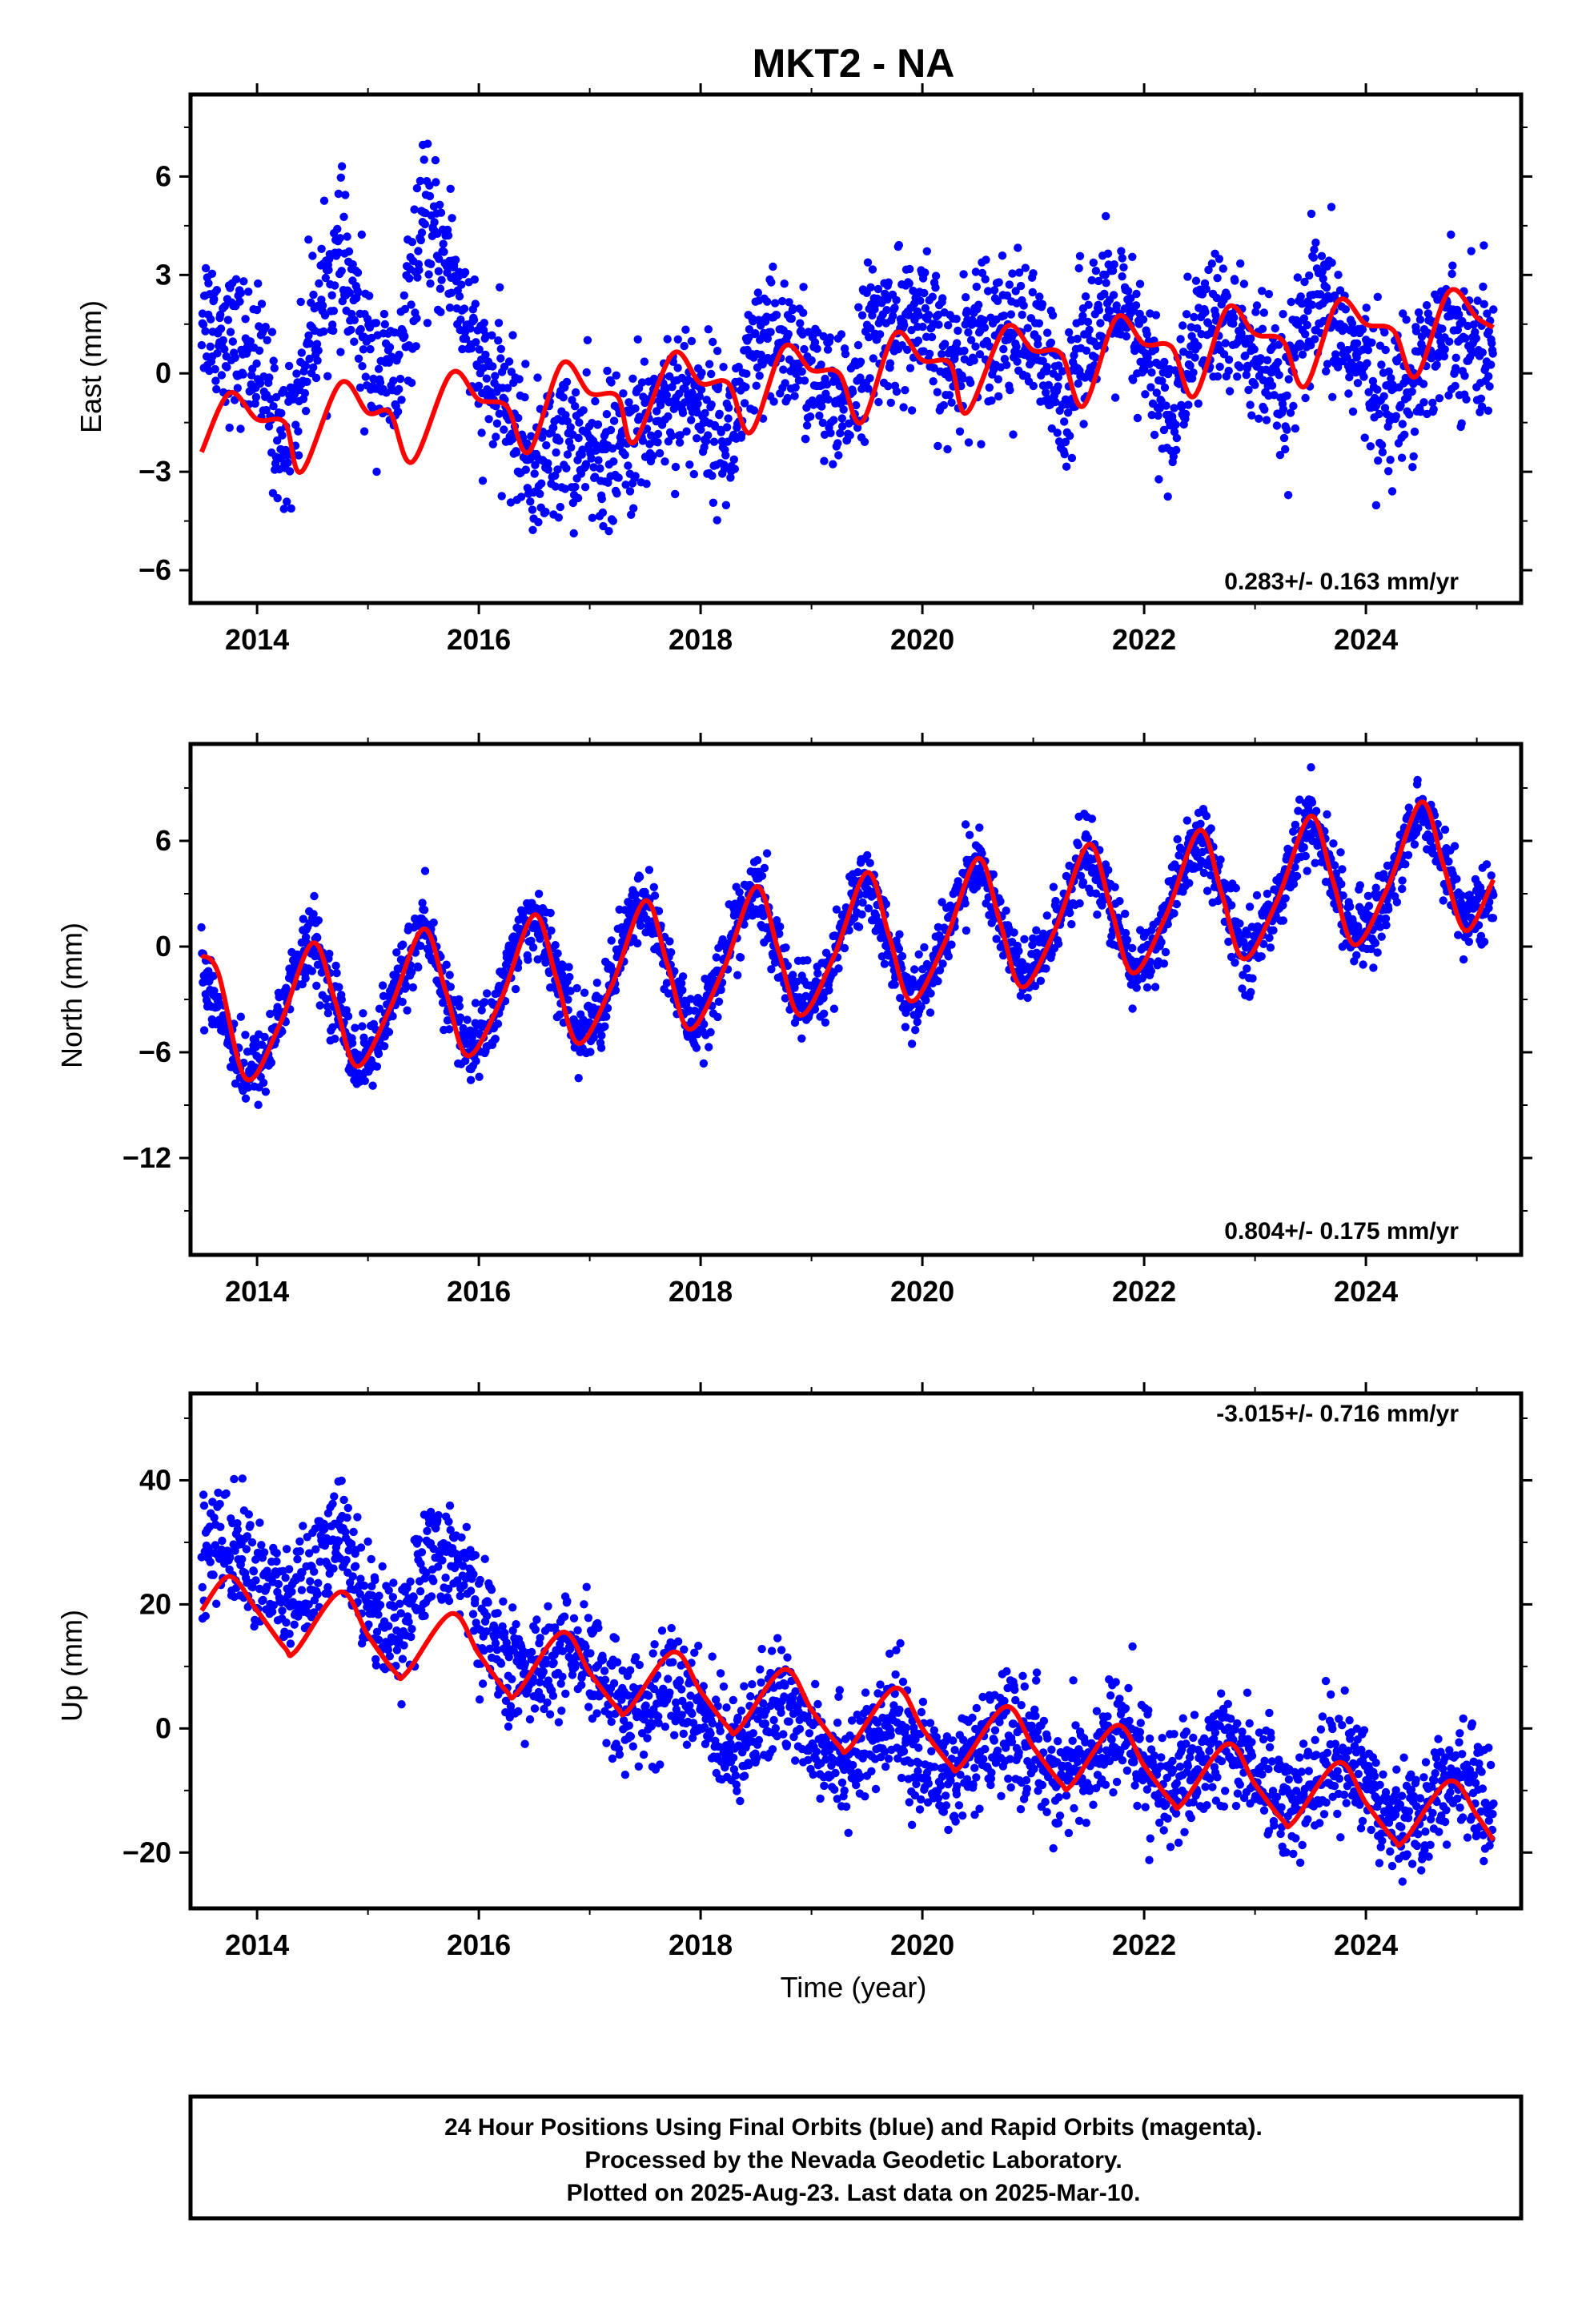  What do you see at coordinates (71, 1666) in the screenshot?
I see `y-axis-label-up: Up (mm)` at bounding box center [71, 1666].